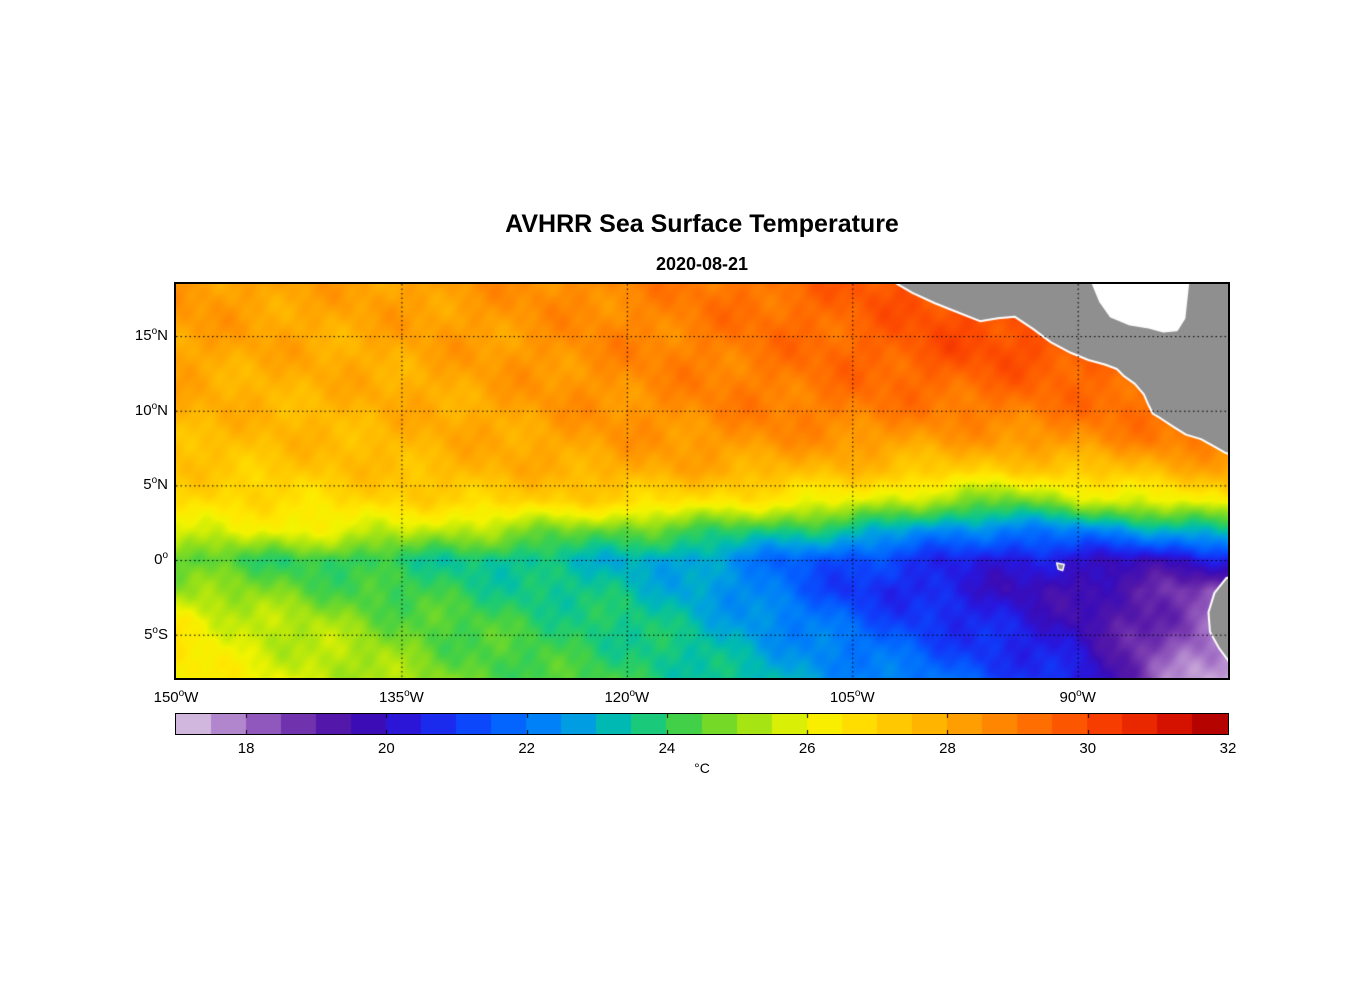 Image resolution: width=1356 pixels, height=1000 pixels. What do you see at coordinates (386, 748) in the screenshot?
I see `colorbar-tick-label: 20` at bounding box center [386, 748].